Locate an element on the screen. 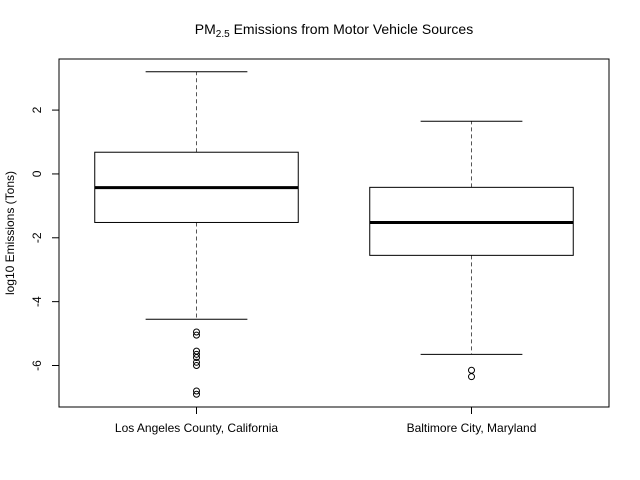 Image resolution: width=640 pixels, height=480 pixels. y-axis-label: log10 Emissions (Tons) is located at coordinates (10, 233).